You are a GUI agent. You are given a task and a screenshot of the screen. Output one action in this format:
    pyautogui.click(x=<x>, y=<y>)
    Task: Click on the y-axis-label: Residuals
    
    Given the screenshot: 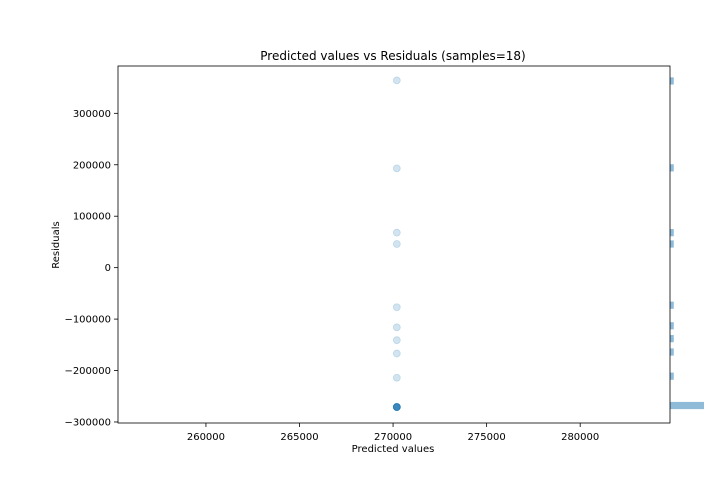 What is the action you would take?
    pyautogui.click(x=56, y=244)
    